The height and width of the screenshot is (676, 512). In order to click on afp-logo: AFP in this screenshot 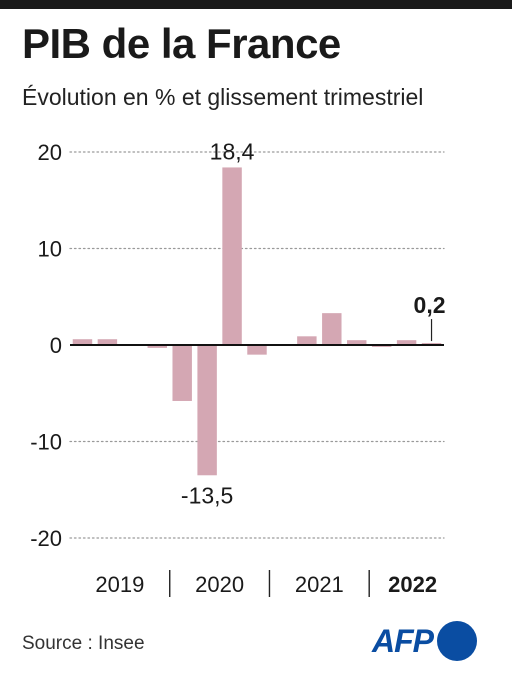, I will do `click(424, 641)`.